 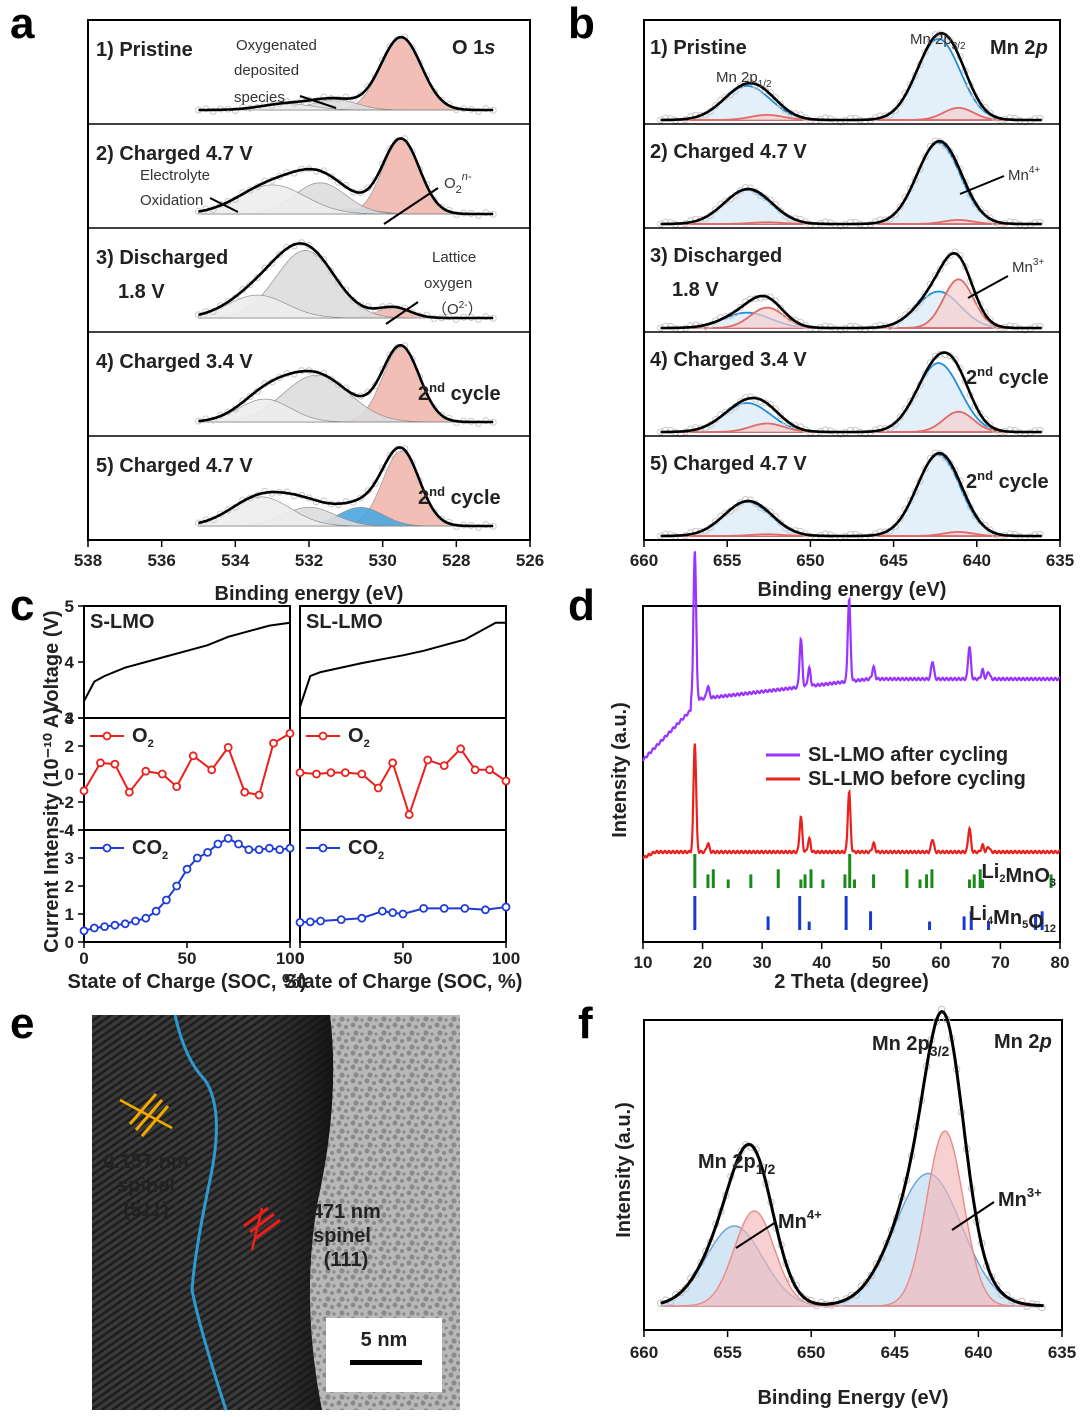 I want to click on x-axis-label: Binding energy (eV), so click(x=852, y=590).